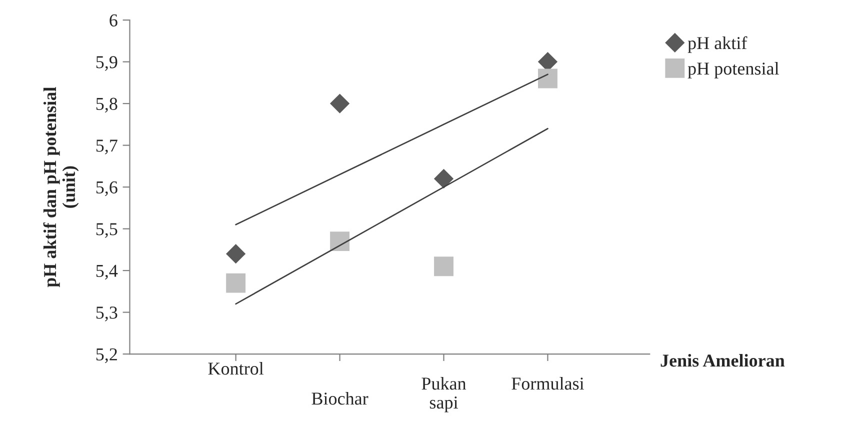 This screenshot has width=865, height=436. Describe the element at coordinates (107, 272) in the screenshot. I see `y-tick-label: 5,4` at that location.